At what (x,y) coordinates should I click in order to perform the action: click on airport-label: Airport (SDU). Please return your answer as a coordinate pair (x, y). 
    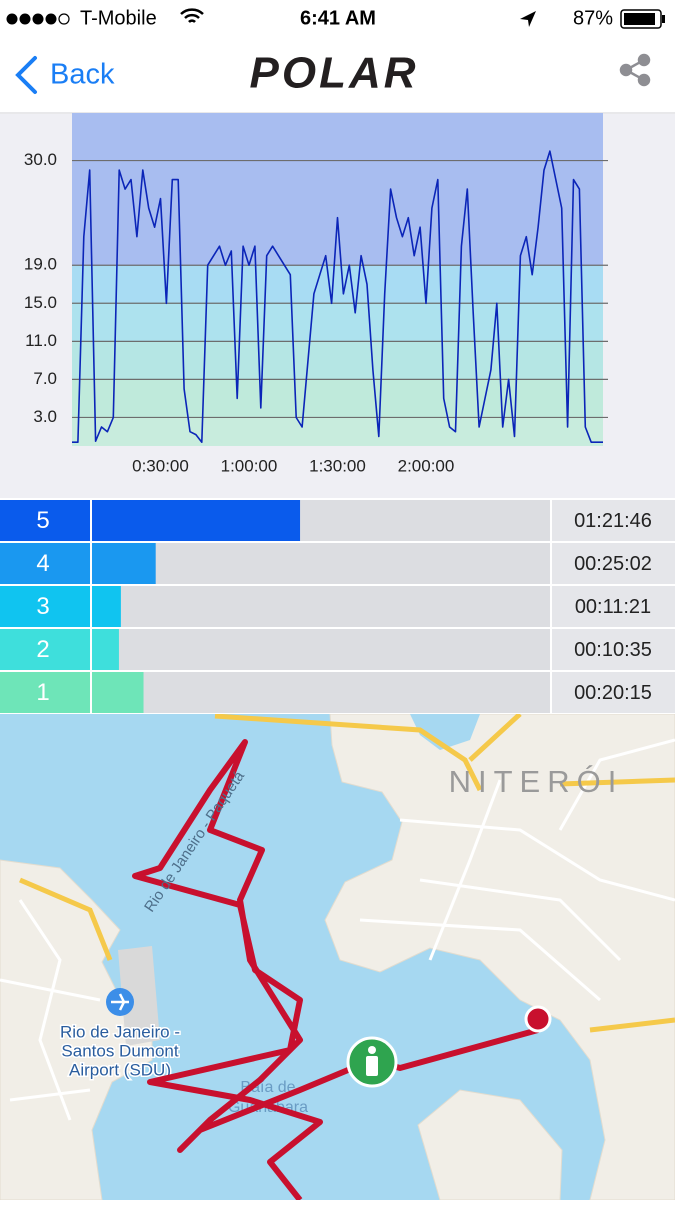
    Looking at the image, I should click on (120, 1069).